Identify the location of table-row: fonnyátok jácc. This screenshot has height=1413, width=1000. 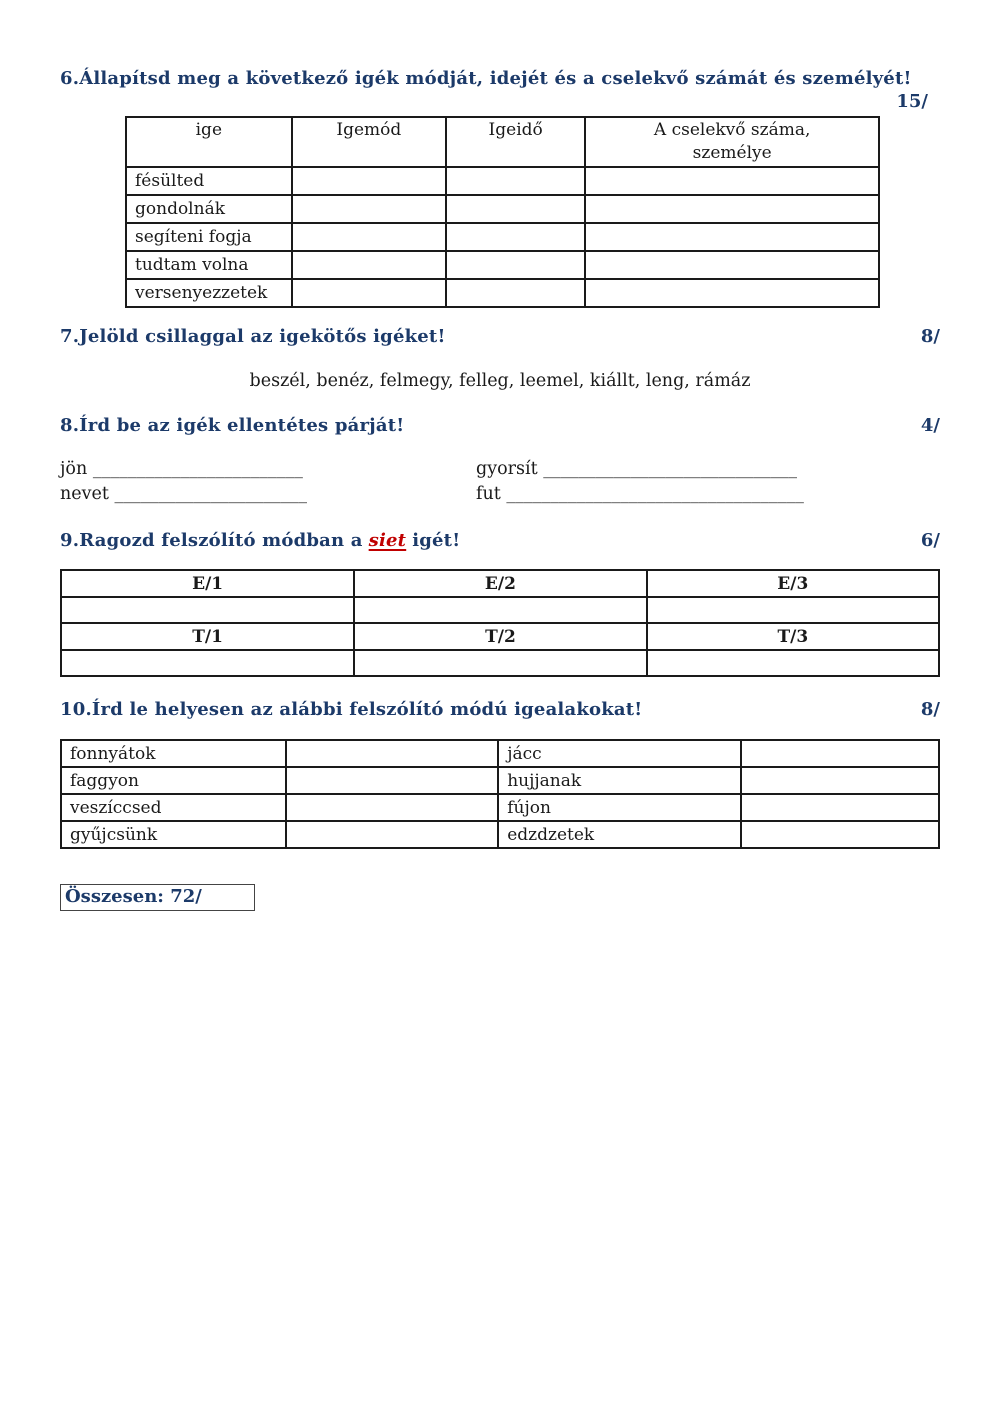
(500, 753).